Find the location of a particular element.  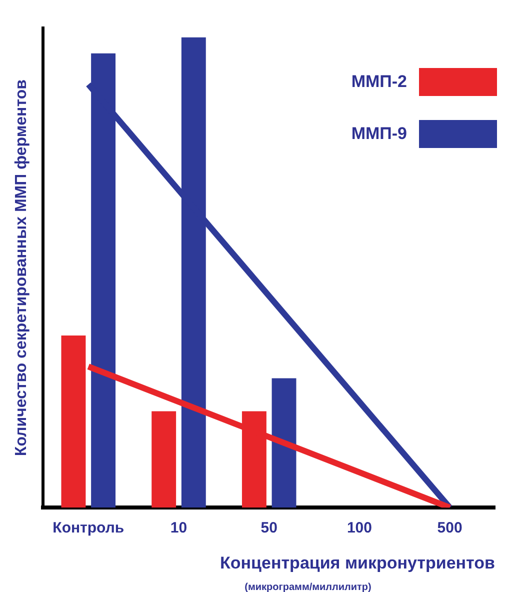

legend-label: ММП-9 is located at coordinates (379, 134).